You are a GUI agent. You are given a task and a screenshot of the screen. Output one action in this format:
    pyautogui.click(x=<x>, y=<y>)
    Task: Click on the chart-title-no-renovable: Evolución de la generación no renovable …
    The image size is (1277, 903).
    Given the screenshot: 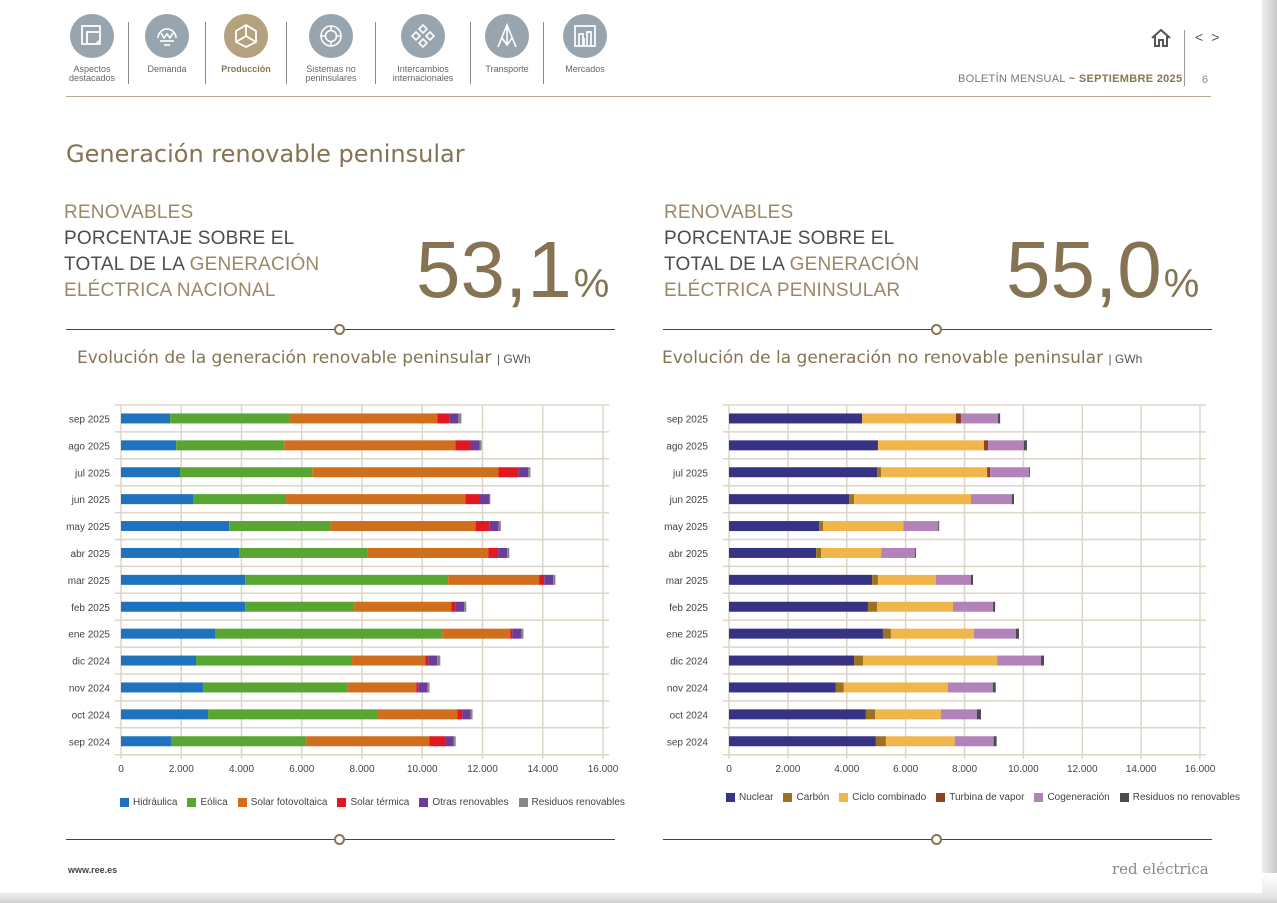 What is the action you would take?
    pyautogui.click(x=902, y=358)
    